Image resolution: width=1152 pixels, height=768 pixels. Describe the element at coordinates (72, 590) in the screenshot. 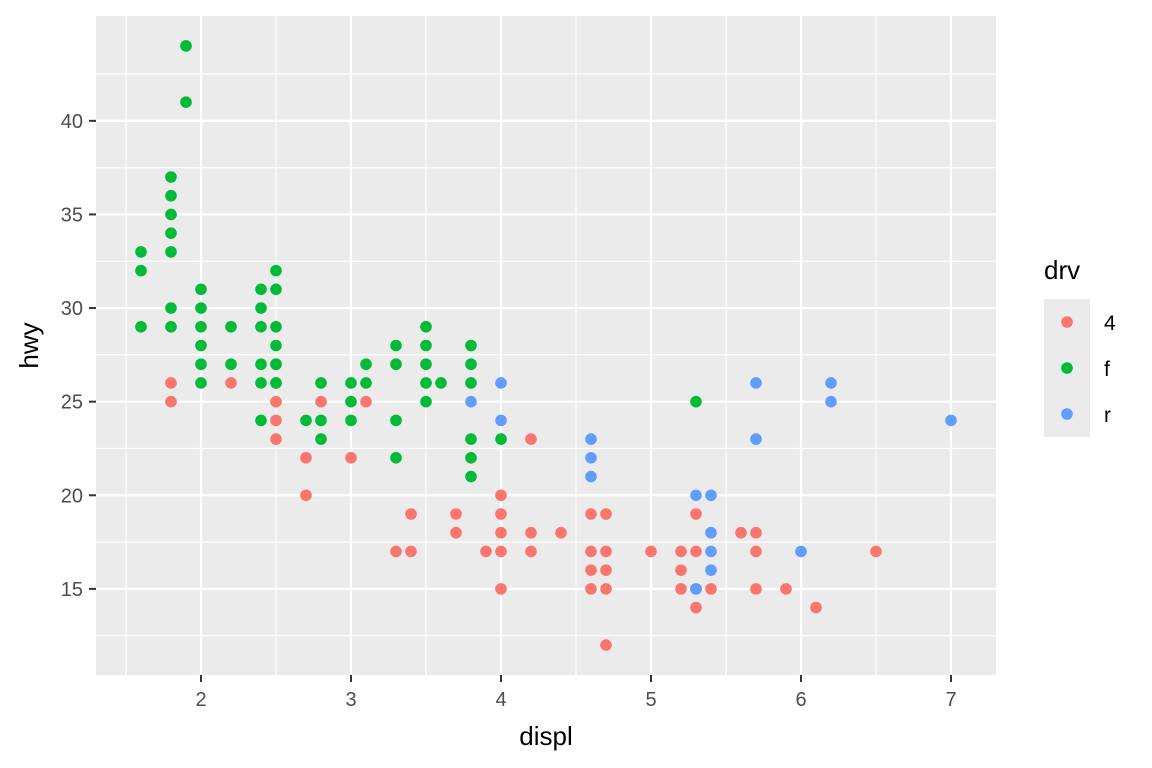

I see `y-tick-label: 15` at that location.